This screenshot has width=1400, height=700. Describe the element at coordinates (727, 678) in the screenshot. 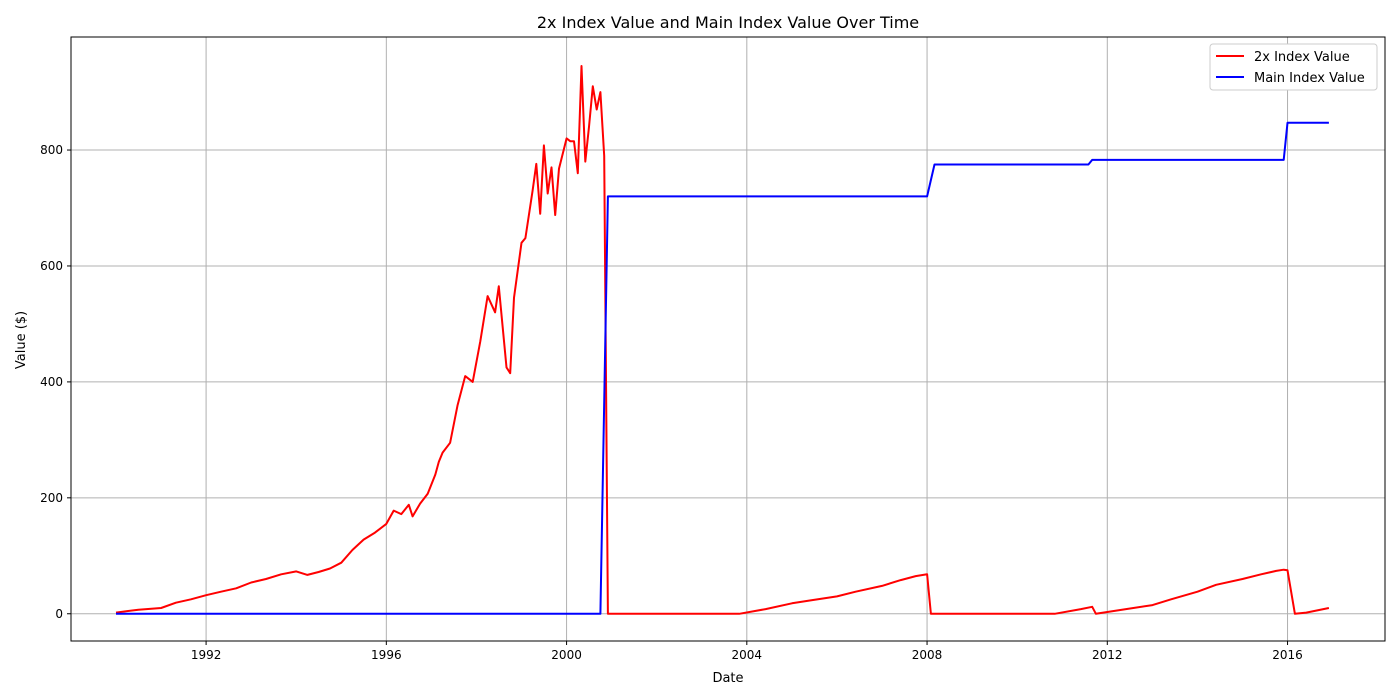

I see `x-axis-label: Date` at that location.